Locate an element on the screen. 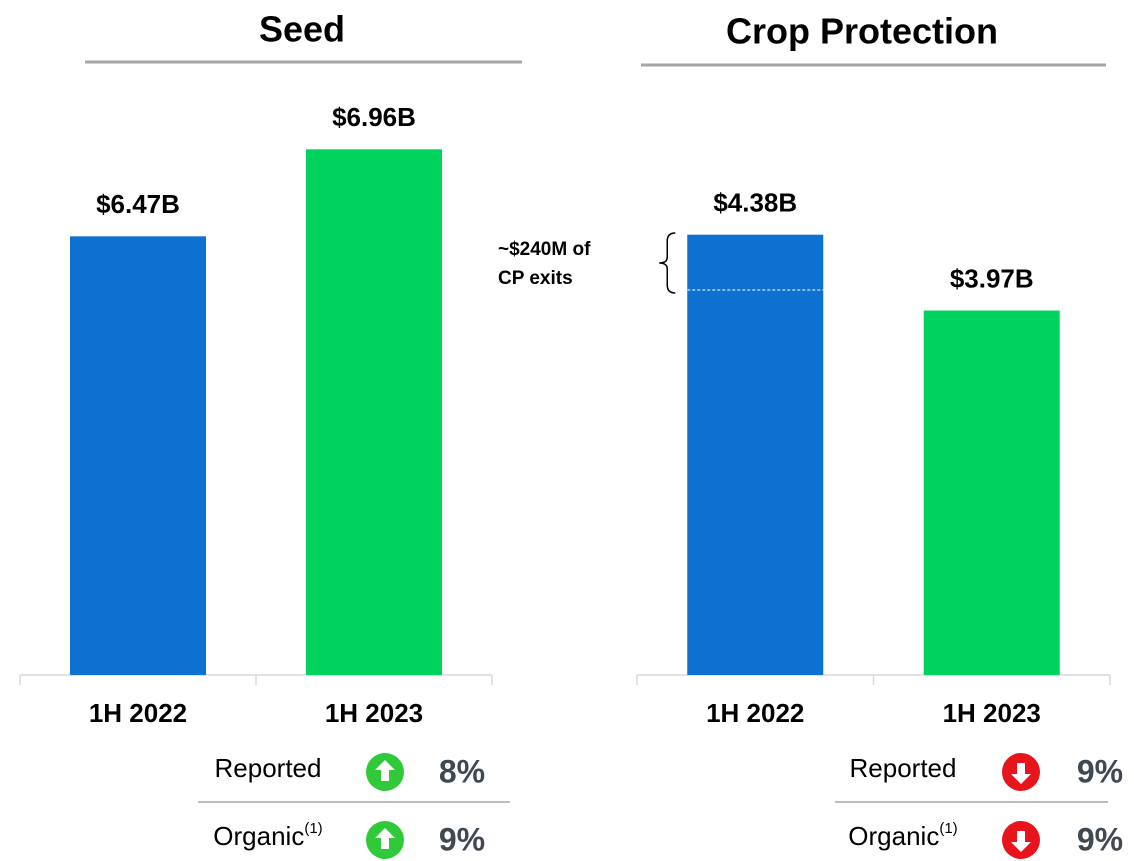  annotation: ~$240M of is located at coordinates (544, 249).